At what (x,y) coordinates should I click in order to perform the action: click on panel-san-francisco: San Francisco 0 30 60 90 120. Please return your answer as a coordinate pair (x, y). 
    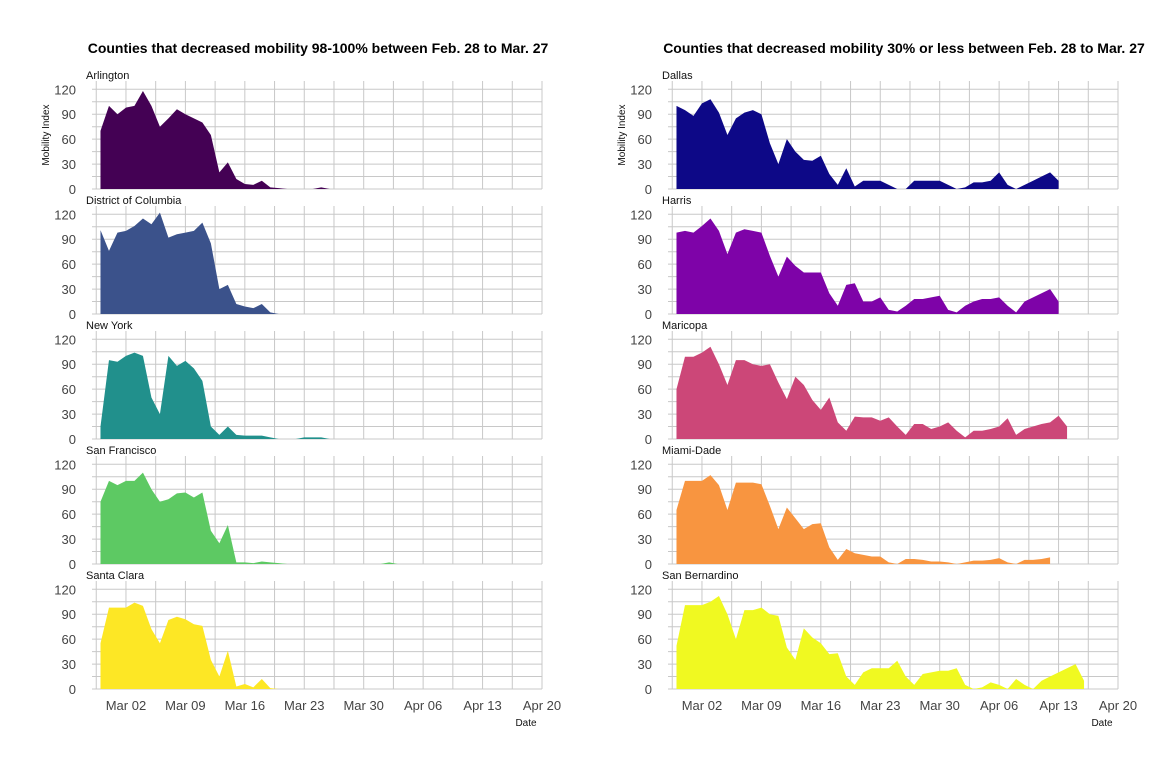
    Looking at the image, I should click on (298, 508).